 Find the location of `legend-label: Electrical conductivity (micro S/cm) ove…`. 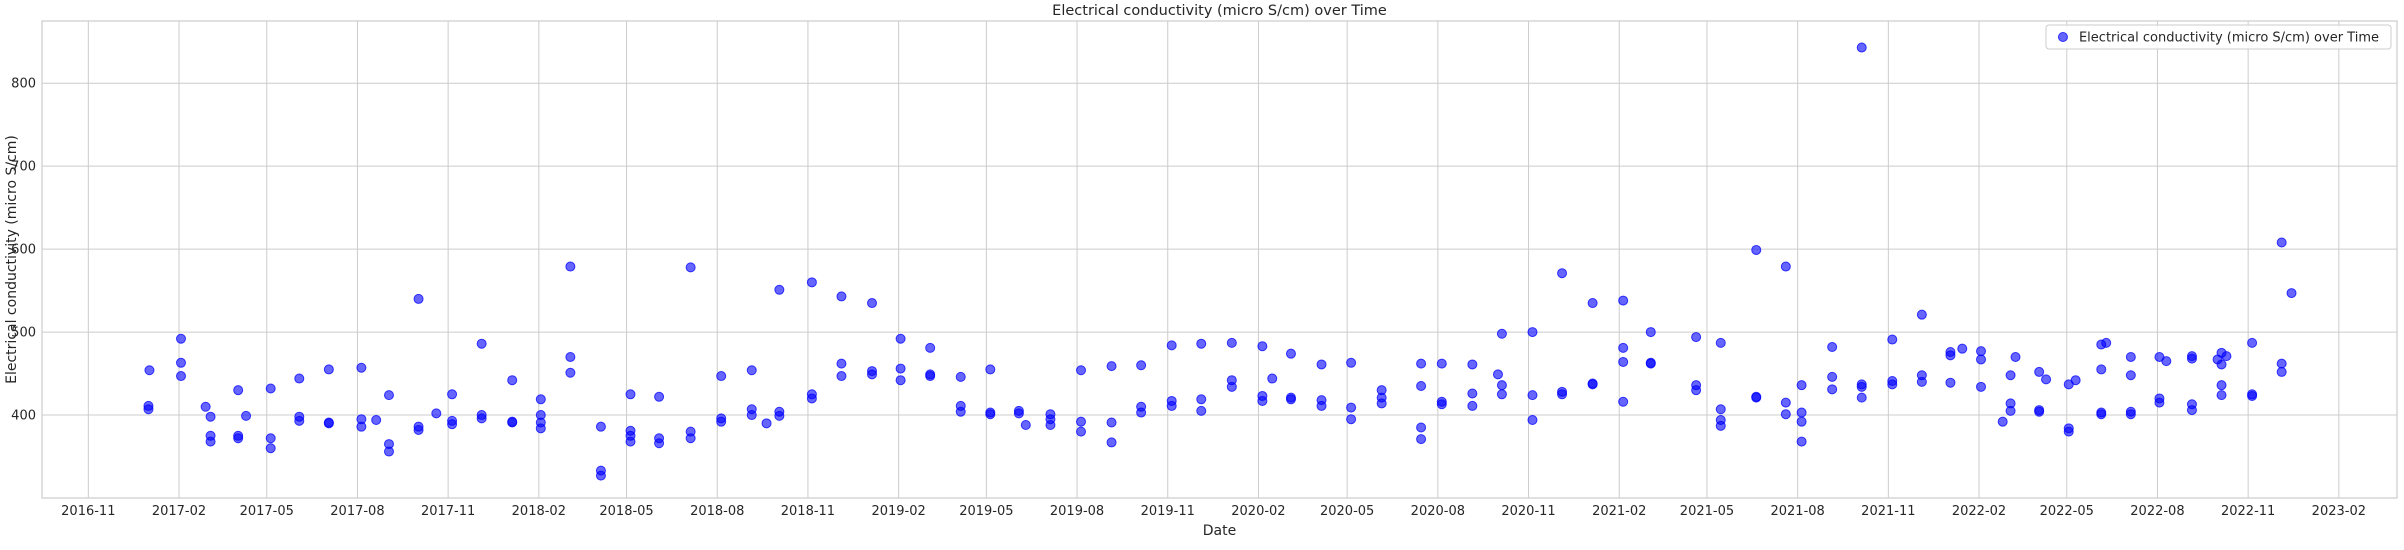

legend-label: Electrical conductivity (micro S/cm) ove… is located at coordinates (2229, 38).